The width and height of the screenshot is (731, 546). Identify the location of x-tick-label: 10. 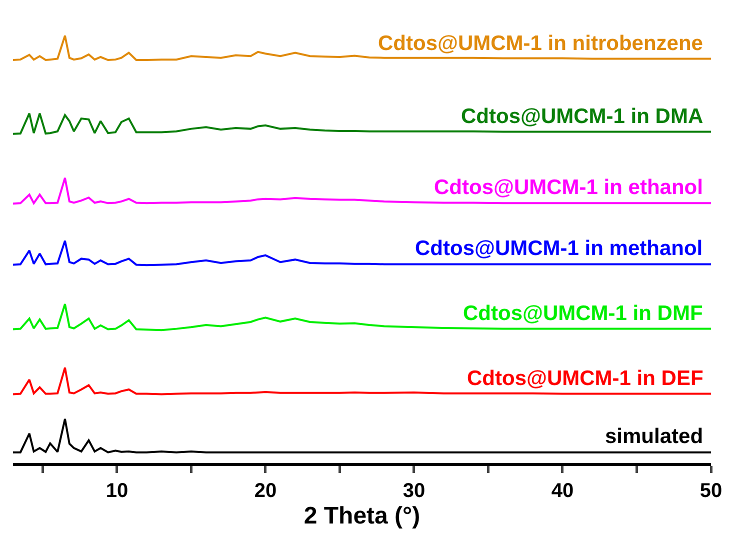
(117, 491).